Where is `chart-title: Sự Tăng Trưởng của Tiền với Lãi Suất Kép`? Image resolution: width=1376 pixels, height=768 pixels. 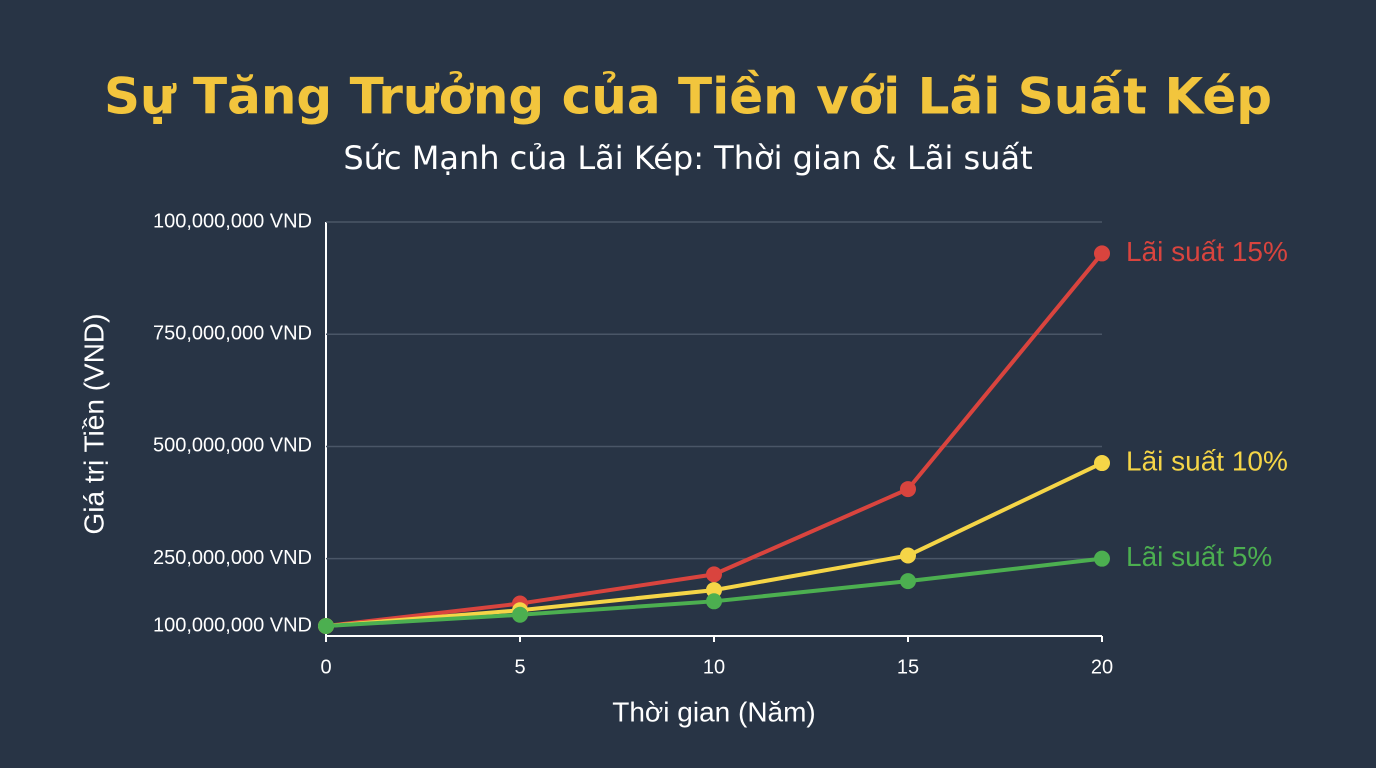 chart-title: Sự Tăng Trưởng của Tiền với Lãi Suất Kép is located at coordinates (688, 97).